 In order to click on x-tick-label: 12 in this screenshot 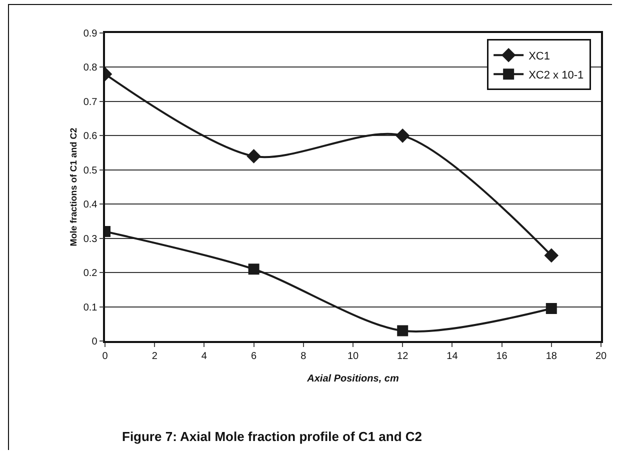, I will do `click(403, 356)`.